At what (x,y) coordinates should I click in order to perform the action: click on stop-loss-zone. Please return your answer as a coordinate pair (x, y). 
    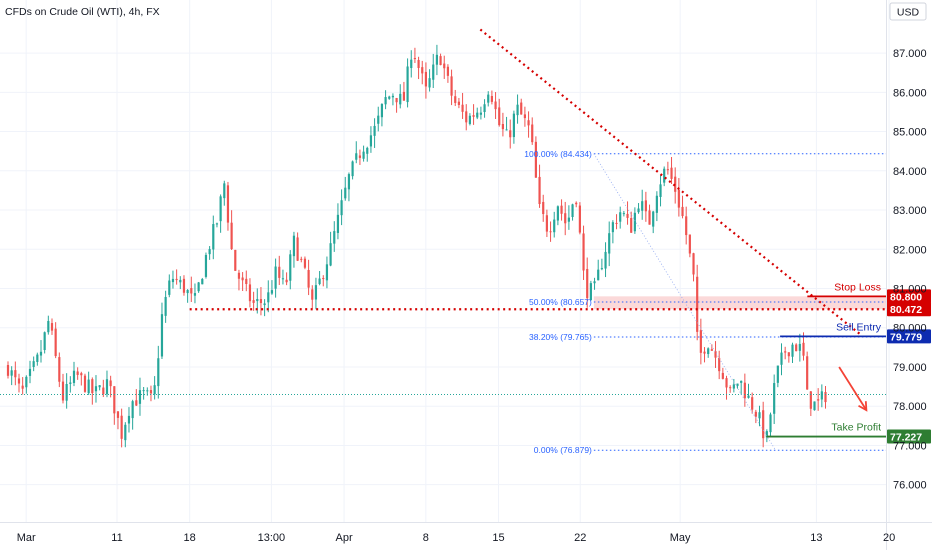
    Looking at the image, I should click on (739, 303).